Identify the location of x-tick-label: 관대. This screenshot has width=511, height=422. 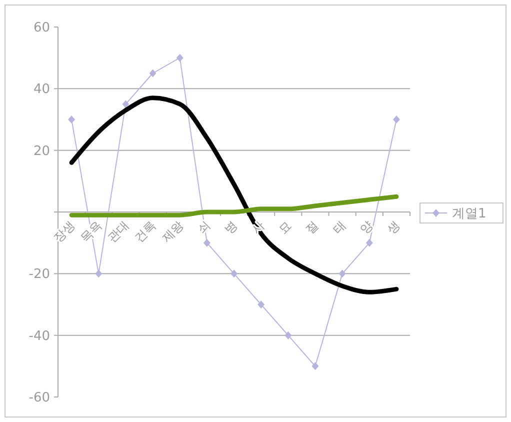
(118, 232).